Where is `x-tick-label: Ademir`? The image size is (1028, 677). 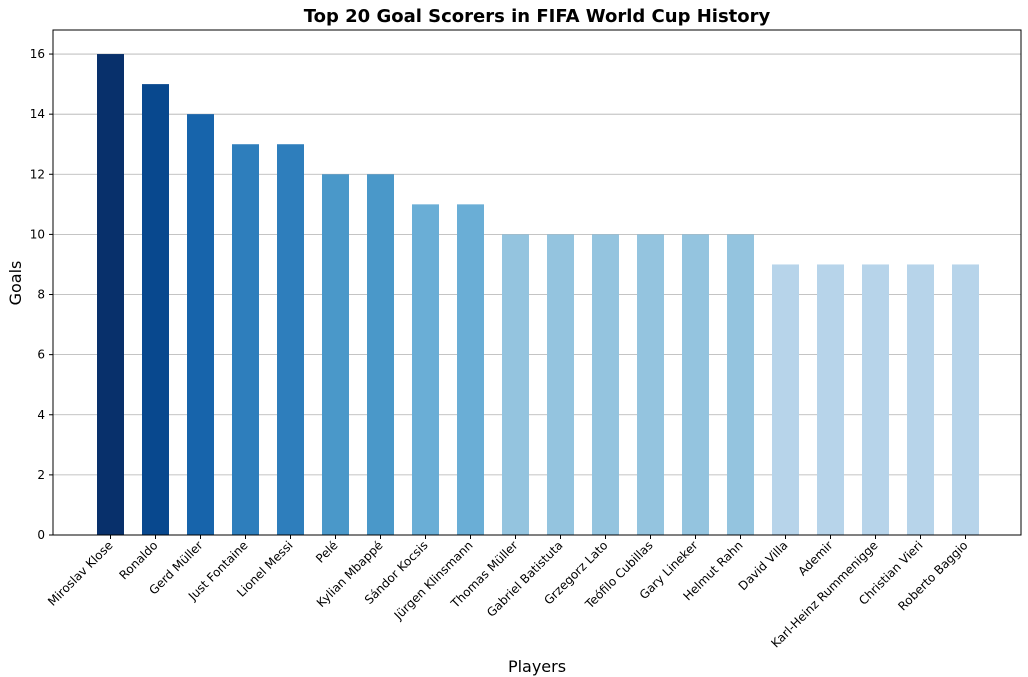 x-tick-label: Ademir is located at coordinates (815, 558).